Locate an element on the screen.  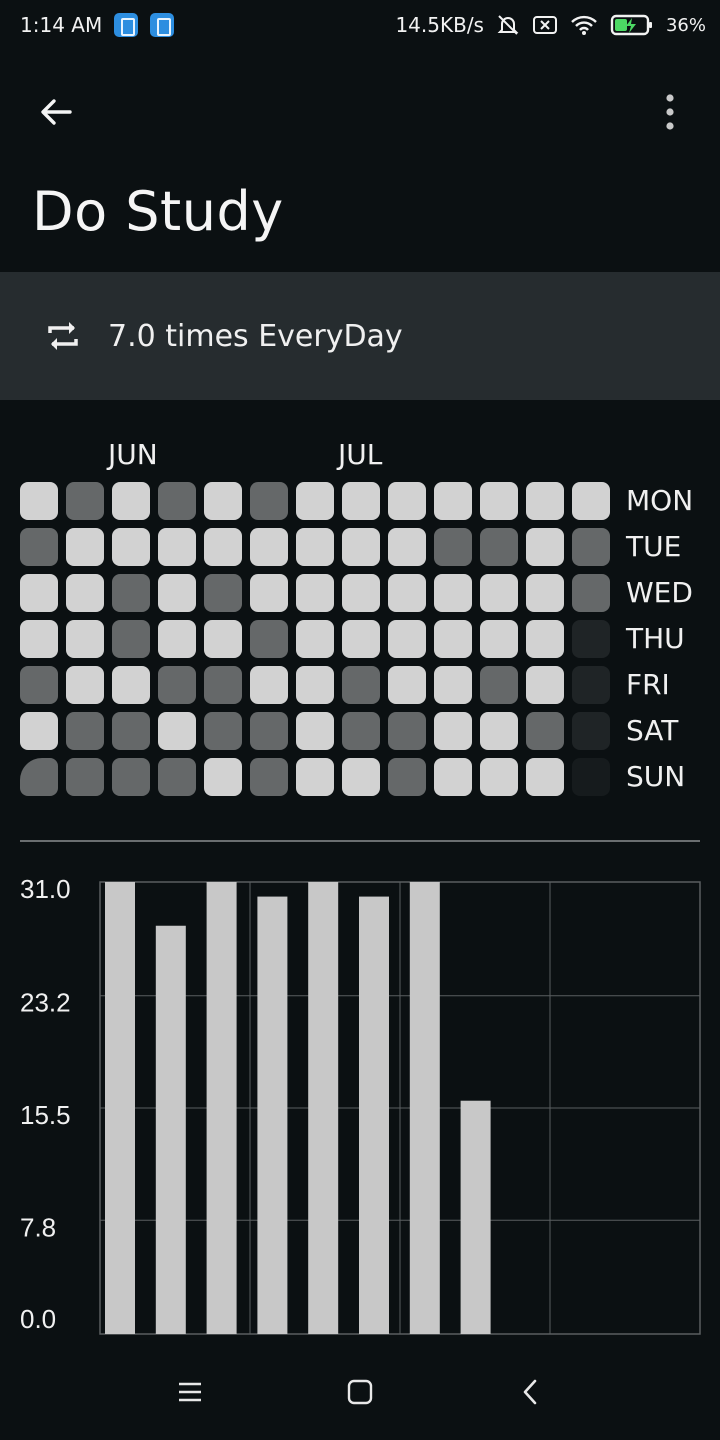
more-options-button is located at coordinates (670, 112).